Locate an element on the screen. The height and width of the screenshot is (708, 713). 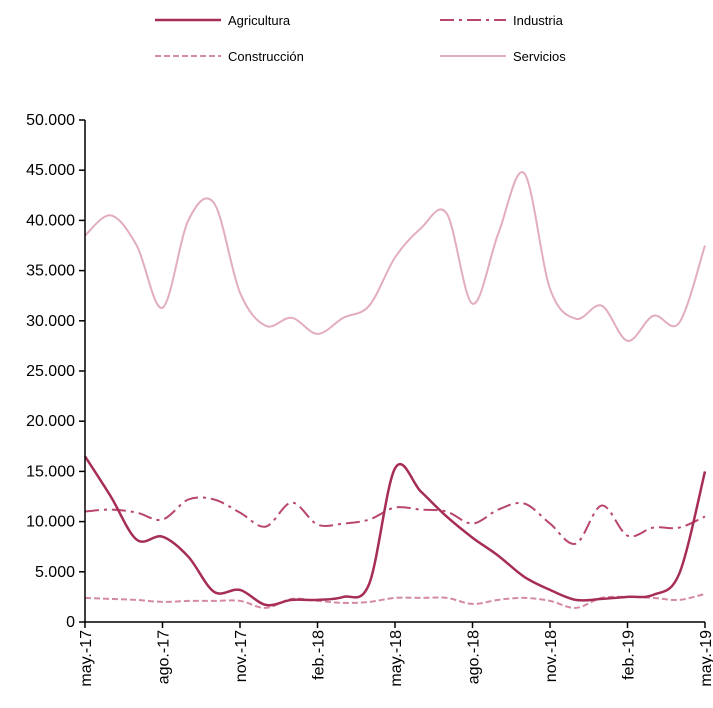
x-tick-label: nov.-18 is located at coordinates (551, 656).